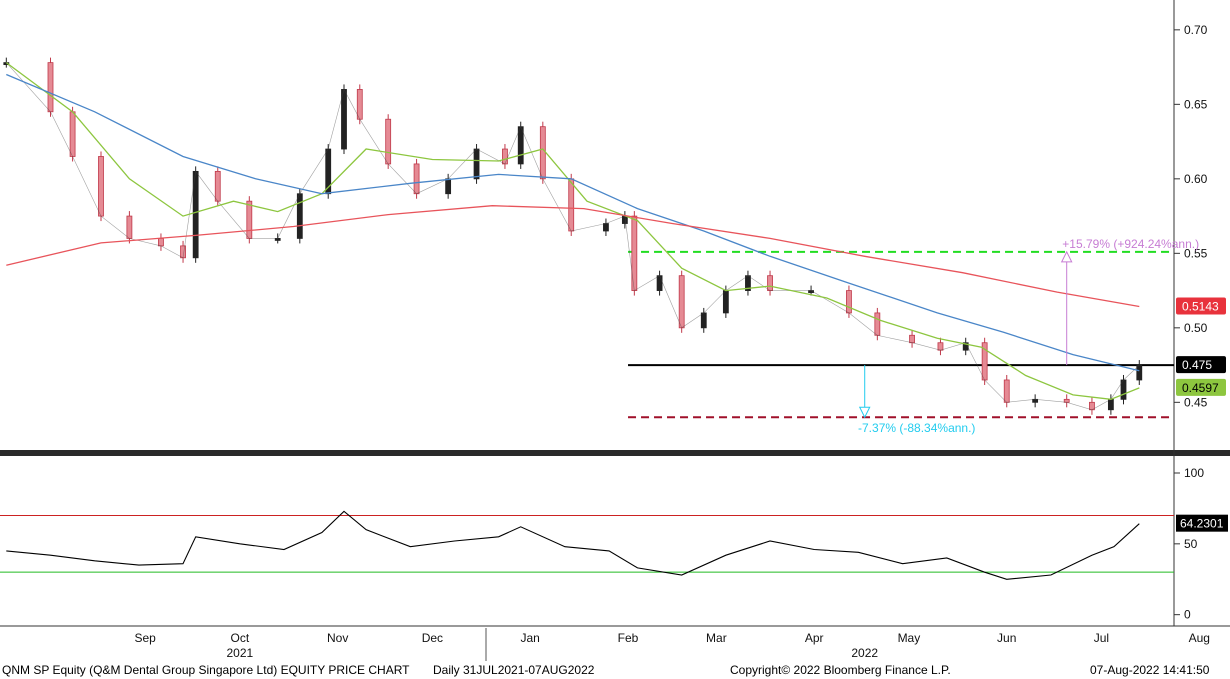 The width and height of the screenshot is (1230, 679). What do you see at coordinates (239, 653) in the screenshot?
I see `year-label: 2021` at bounding box center [239, 653].